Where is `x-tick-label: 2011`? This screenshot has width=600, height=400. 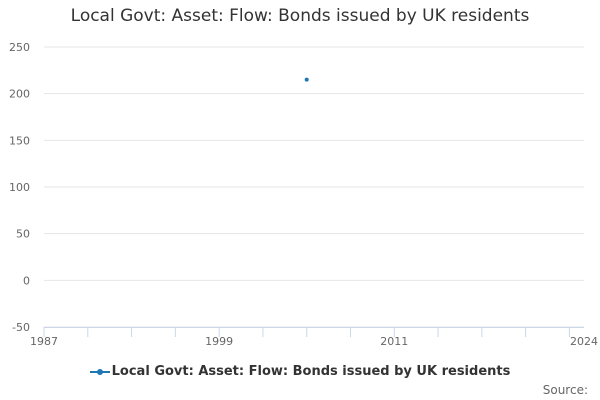 x-tick-label: 2011 is located at coordinates (394, 341).